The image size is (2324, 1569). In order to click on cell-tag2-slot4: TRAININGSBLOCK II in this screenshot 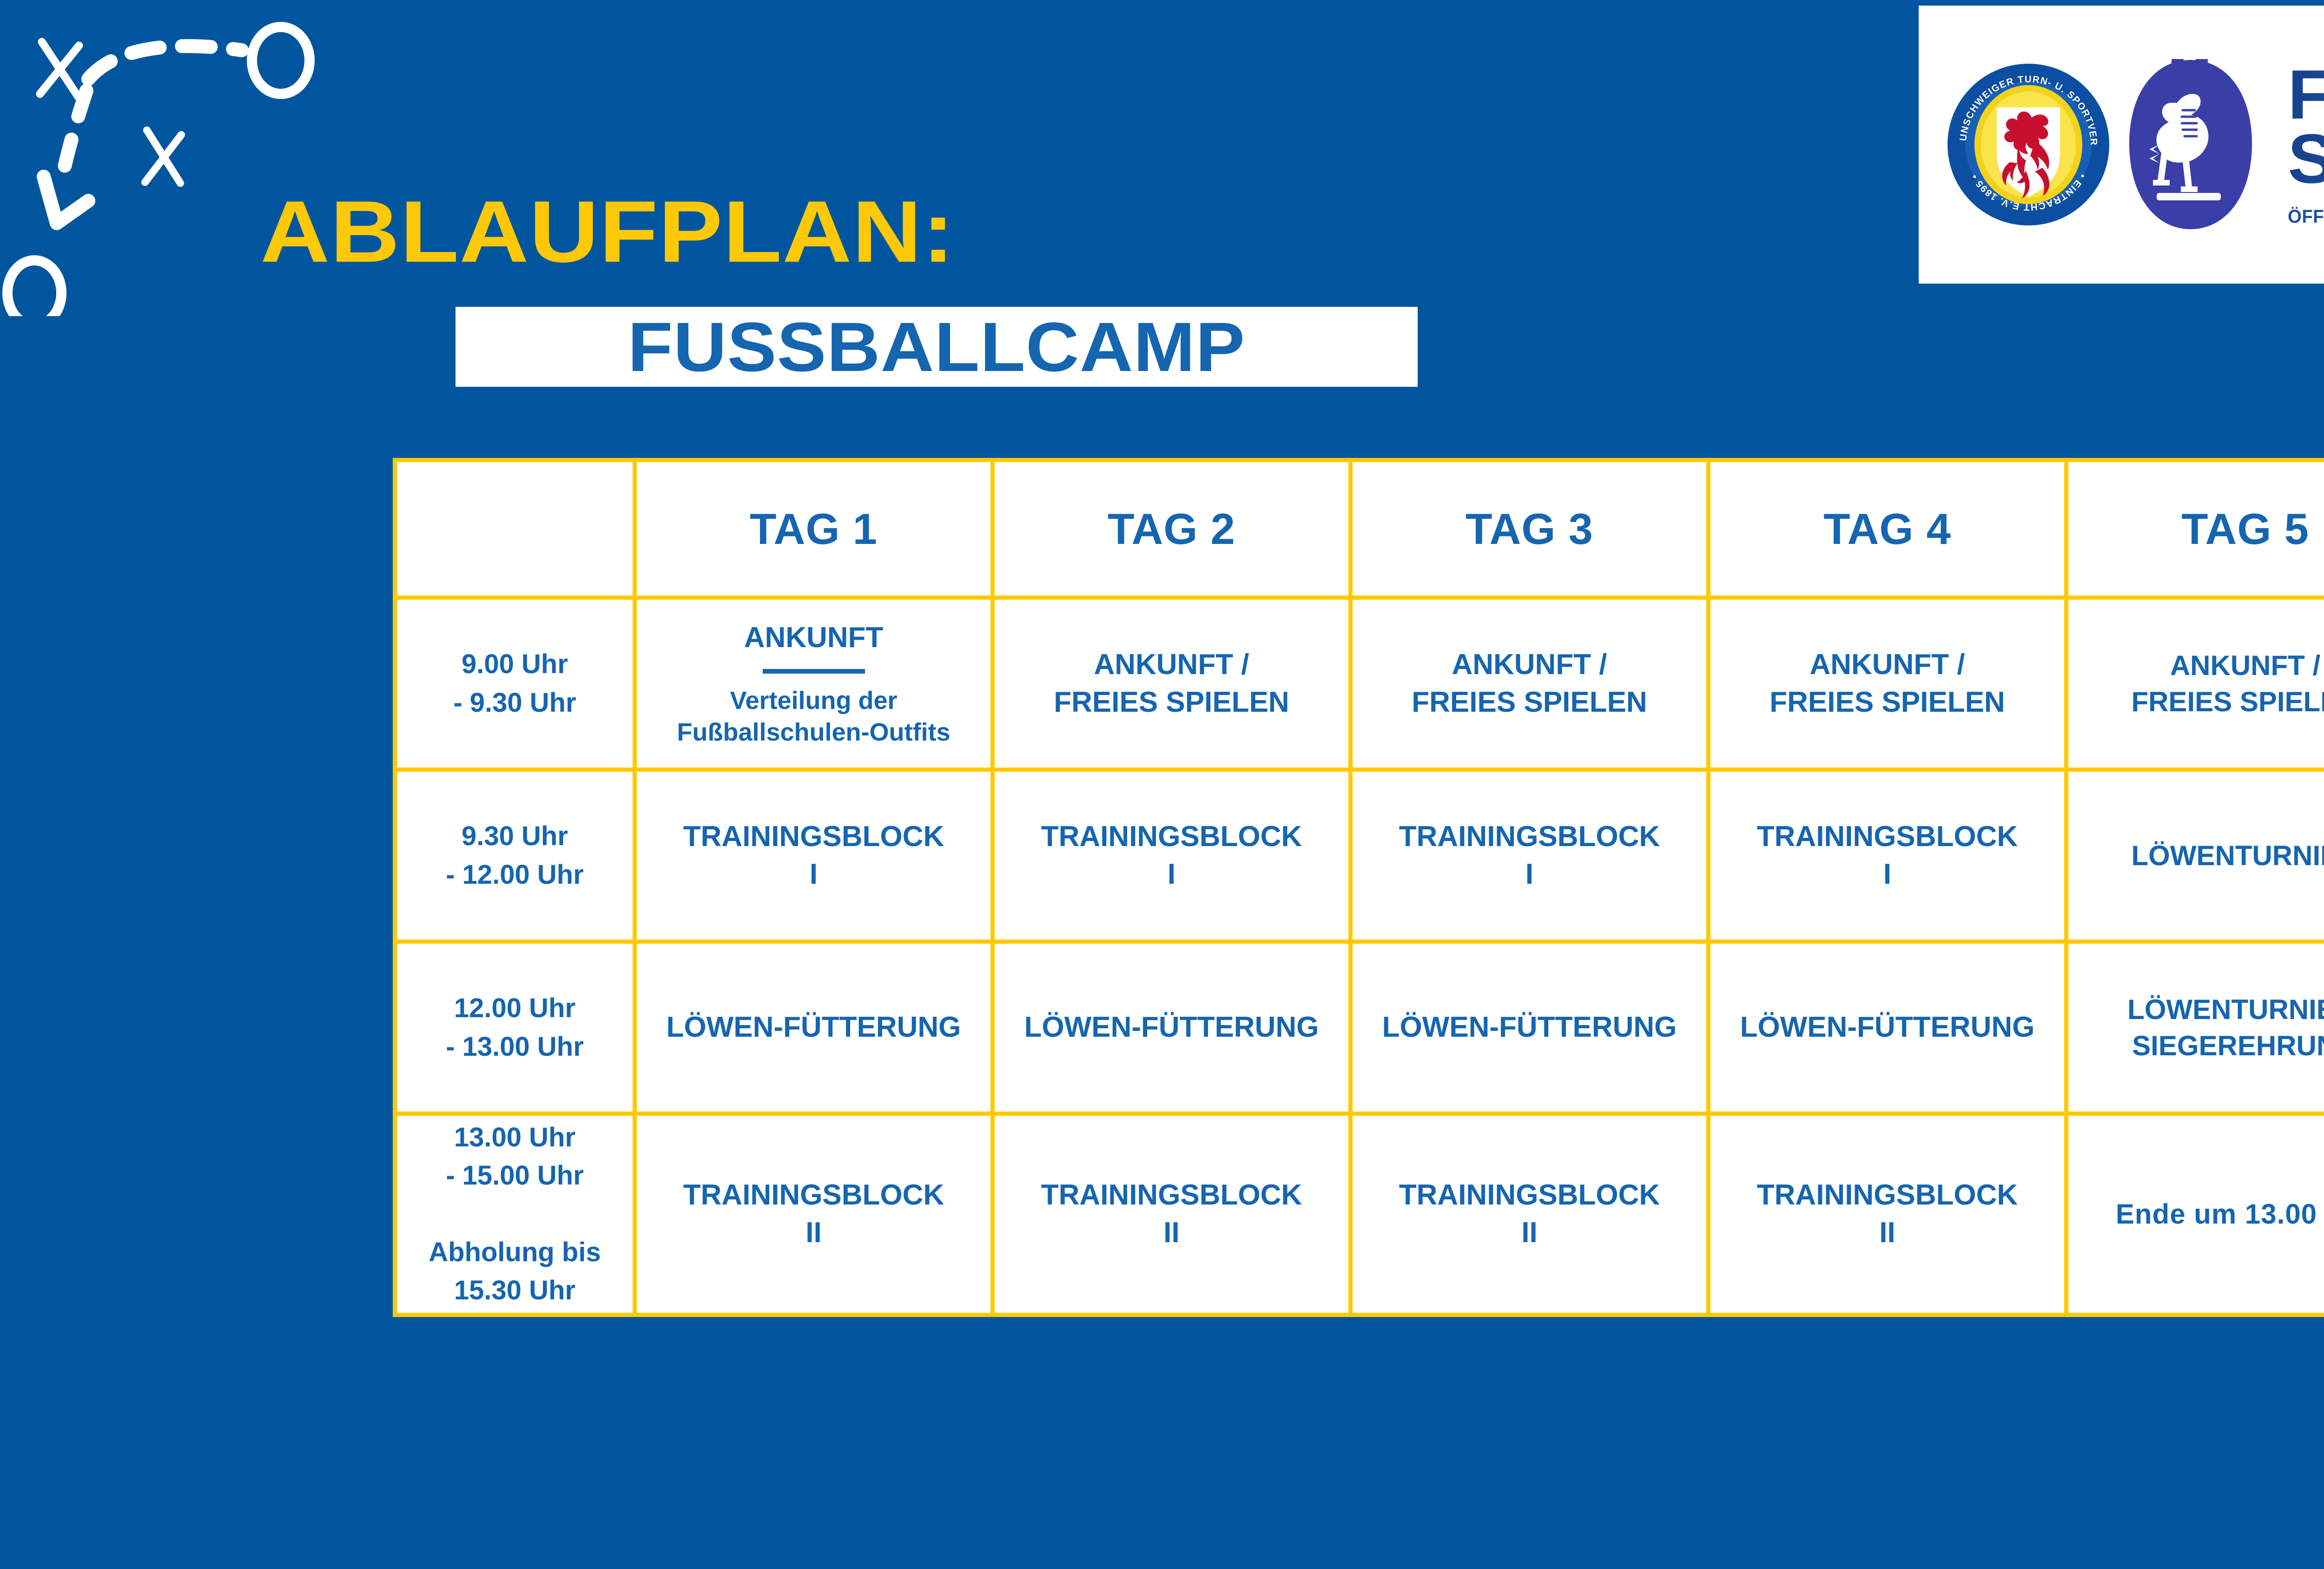, I will do `click(1171, 1215)`.